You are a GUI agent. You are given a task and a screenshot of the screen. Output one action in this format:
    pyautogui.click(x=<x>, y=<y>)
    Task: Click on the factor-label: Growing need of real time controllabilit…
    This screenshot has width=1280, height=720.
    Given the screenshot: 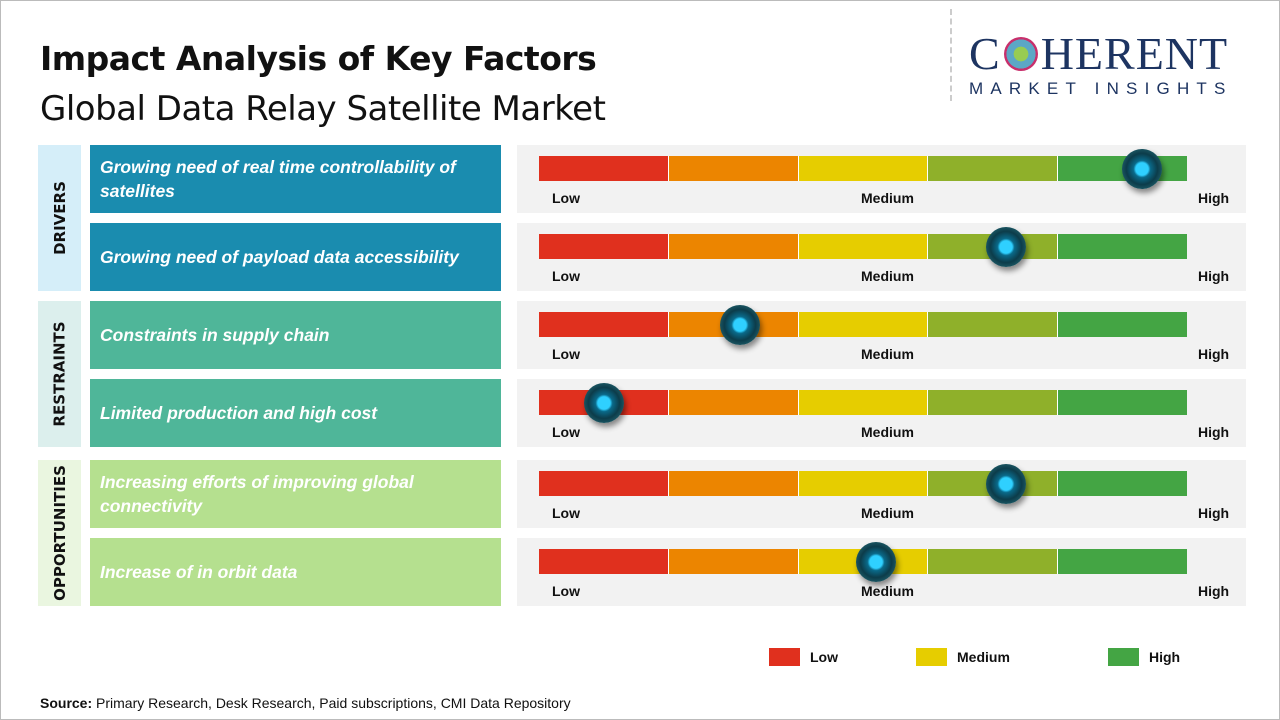 What is the action you would take?
    pyautogui.click(x=295, y=179)
    